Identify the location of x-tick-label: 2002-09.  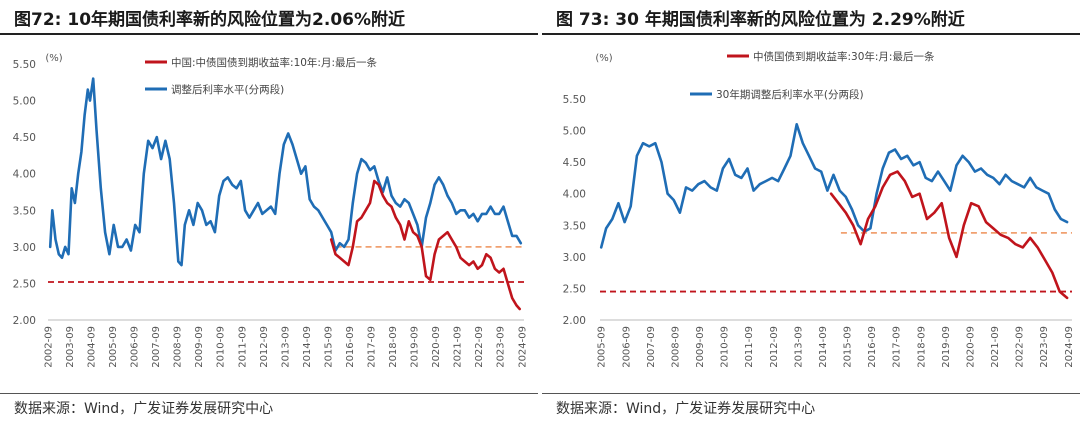
(48, 347).